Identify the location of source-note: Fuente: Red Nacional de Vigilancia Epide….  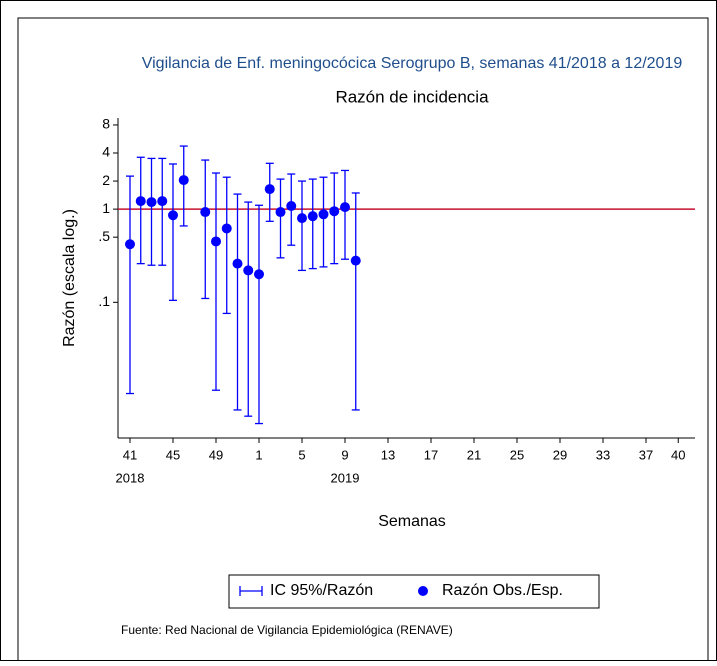
(287, 630).